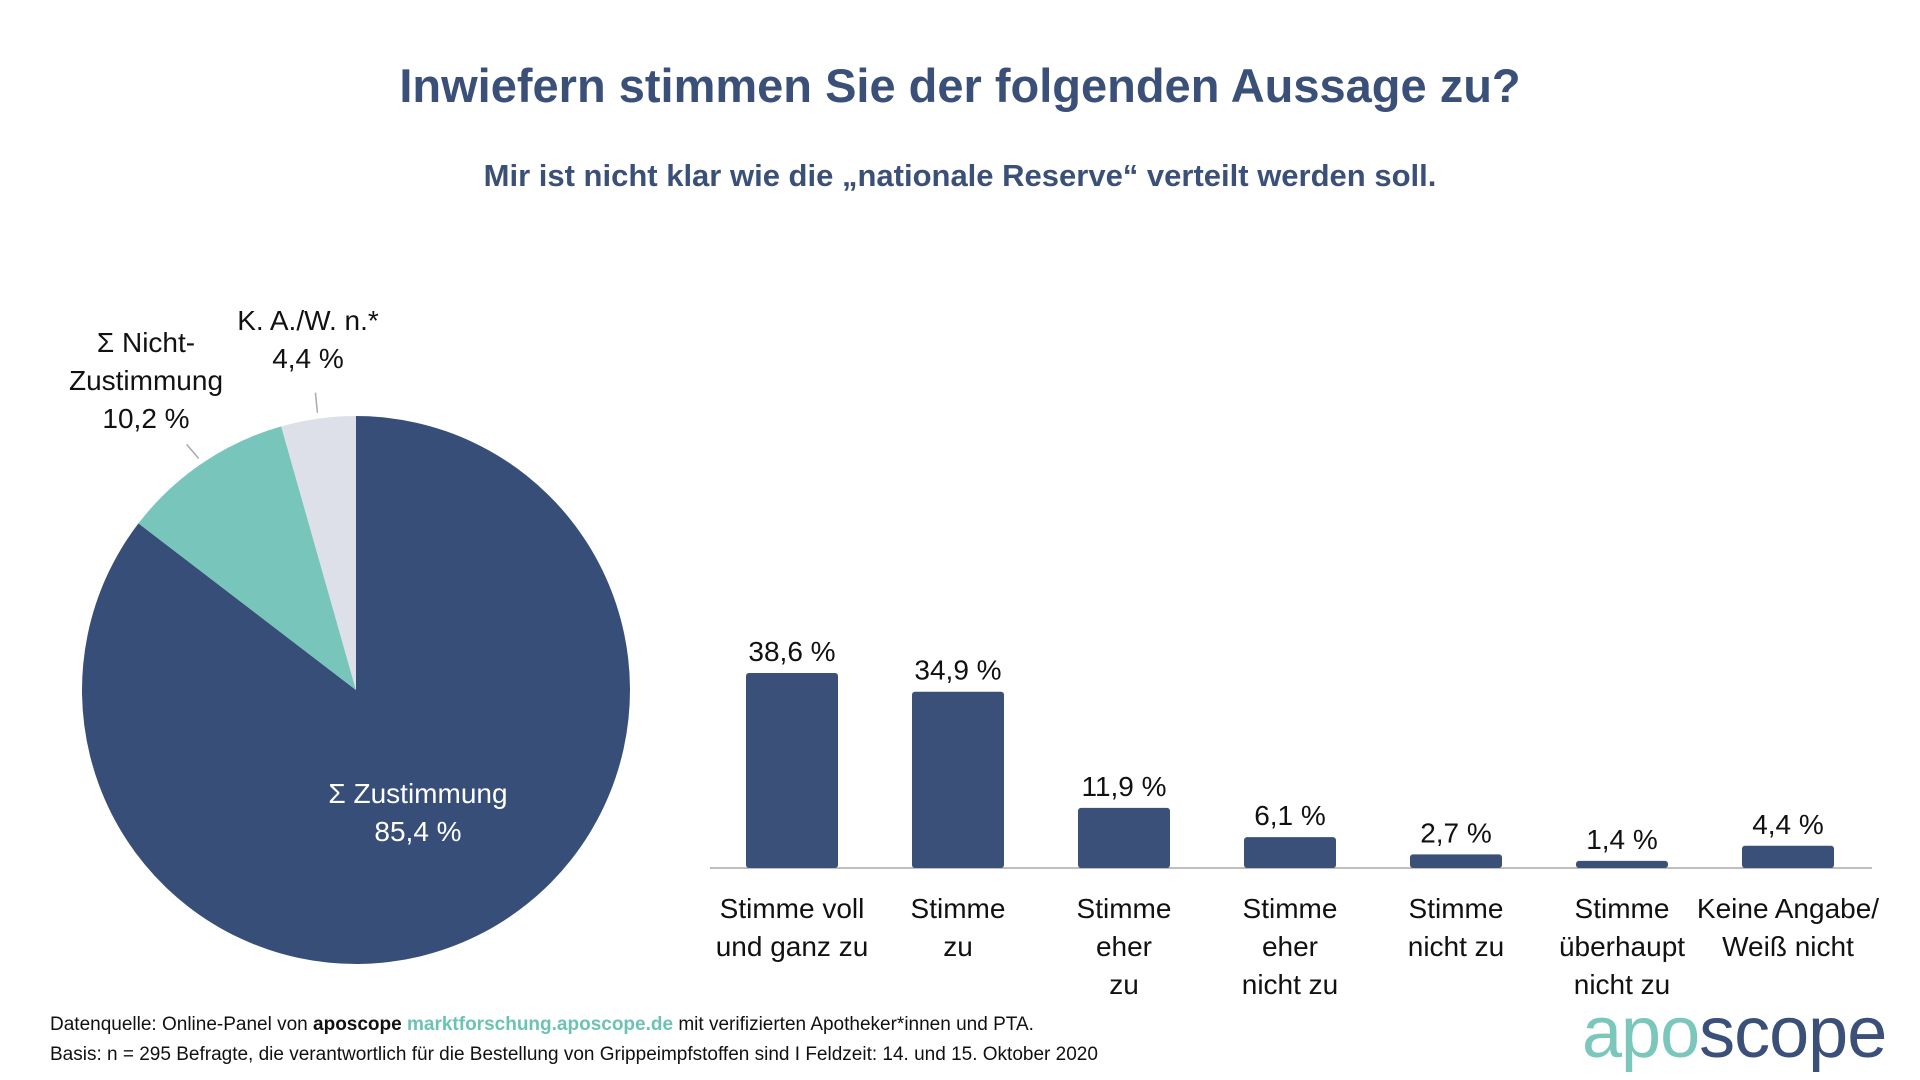  I want to click on pie-label-nicht-zustimmung-line: Σ Nicht-, so click(146, 342).